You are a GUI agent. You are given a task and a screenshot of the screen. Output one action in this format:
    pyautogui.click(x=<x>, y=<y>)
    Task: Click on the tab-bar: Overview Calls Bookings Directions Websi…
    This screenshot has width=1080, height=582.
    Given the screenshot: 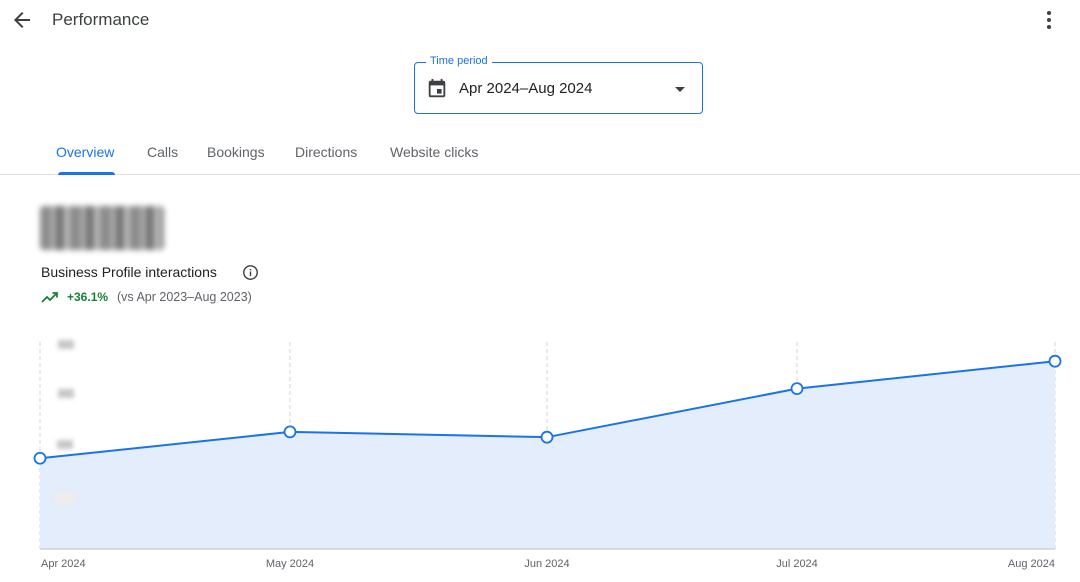 What is the action you would take?
    pyautogui.click(x=540, y=153)
    